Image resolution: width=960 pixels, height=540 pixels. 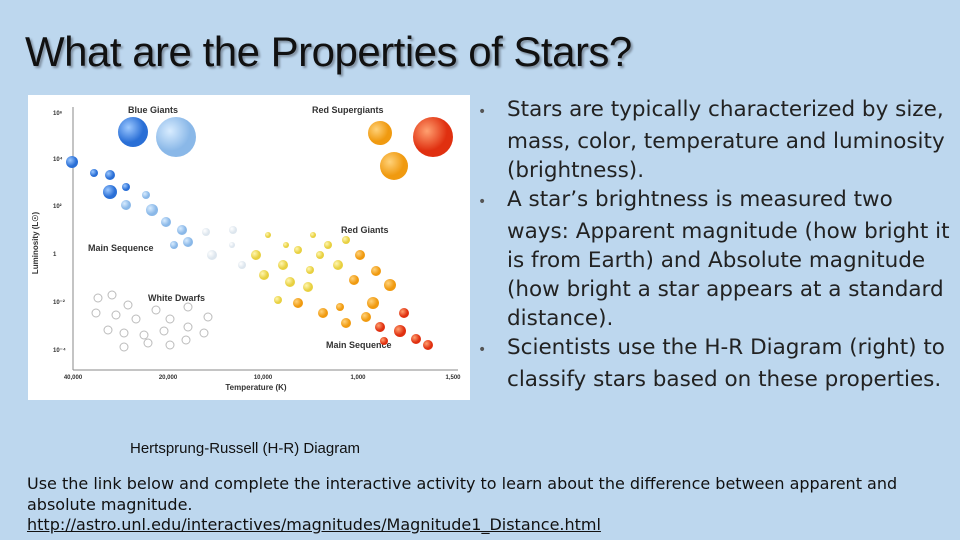 I want to click on y-tick-label: 10⁶, so click(x=58, y=114).